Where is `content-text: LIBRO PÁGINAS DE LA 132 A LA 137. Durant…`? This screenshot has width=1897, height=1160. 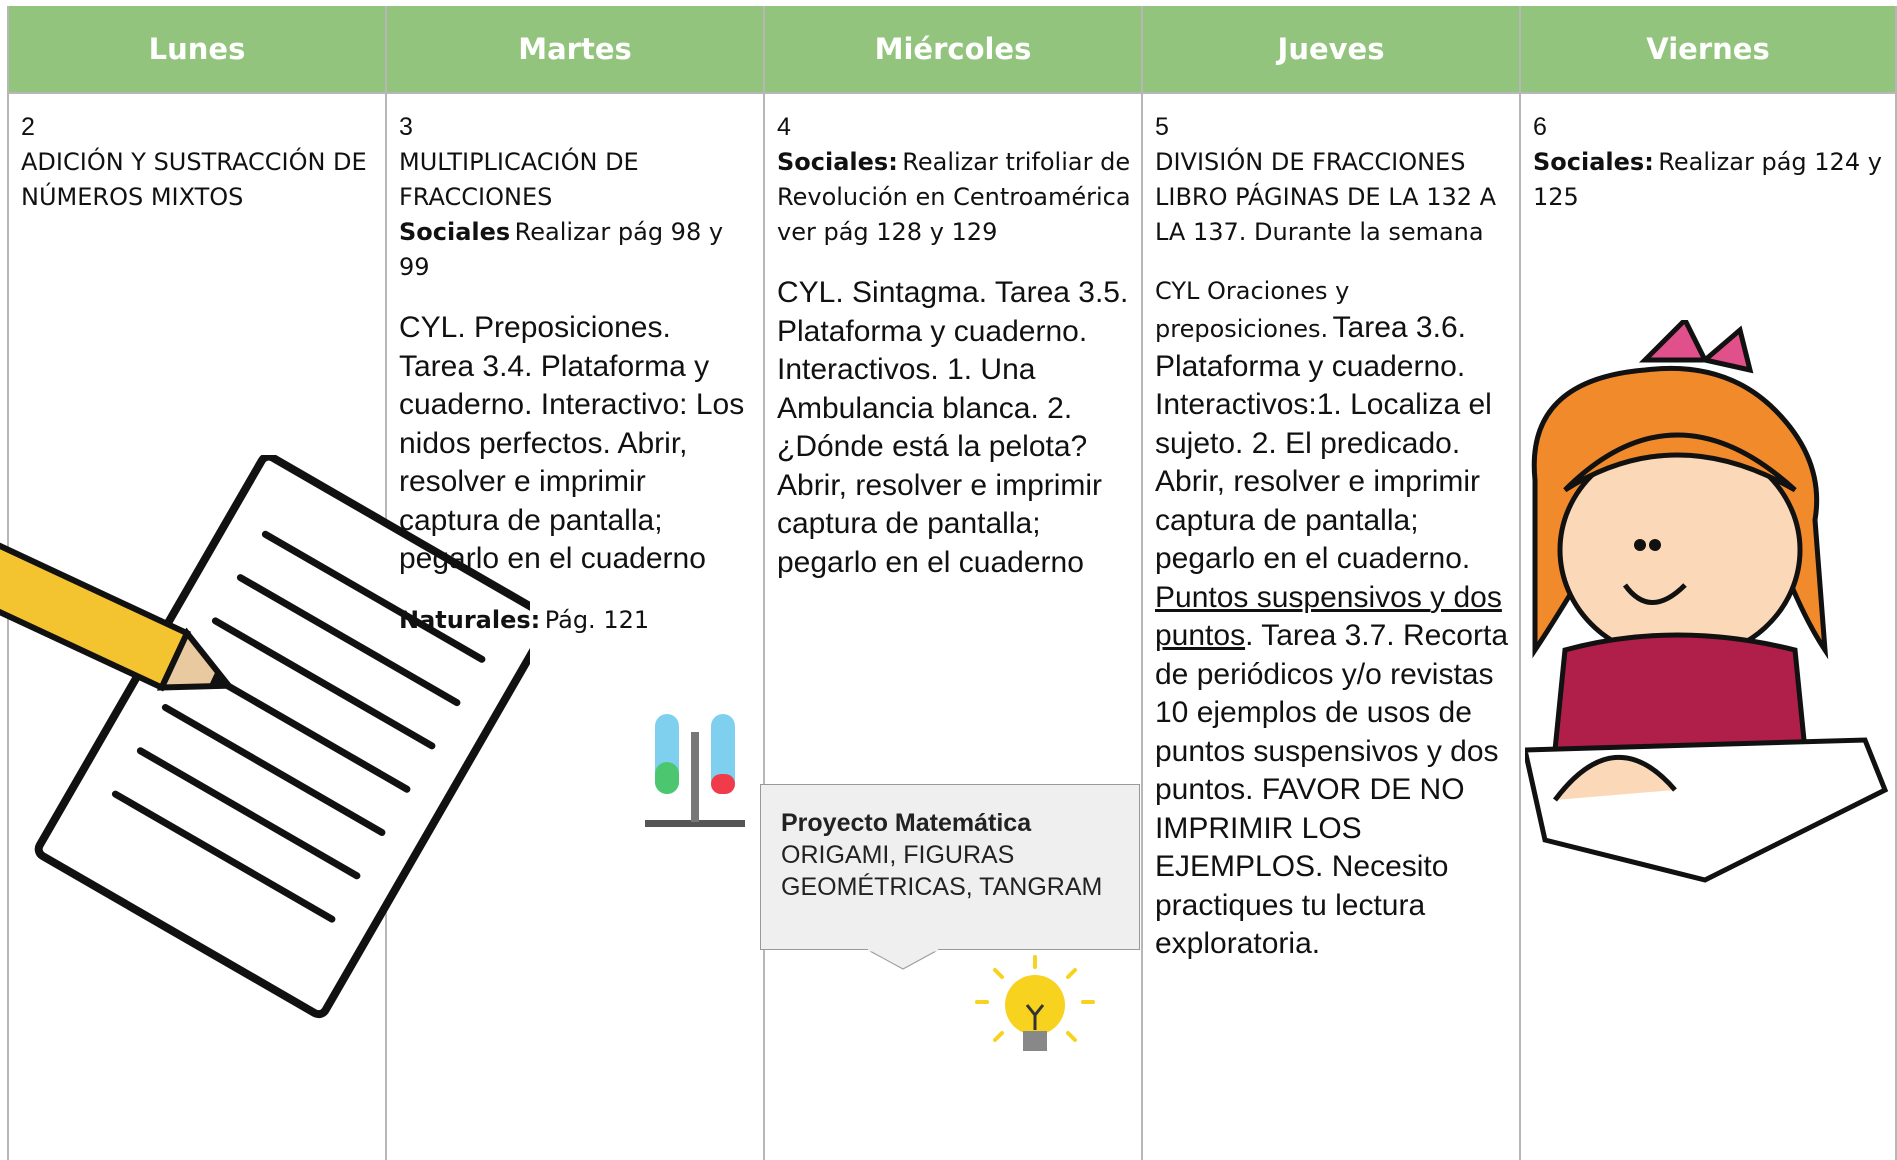 content-text: LIBRO PÁGINAS DE LA 132 A LA 137. Durant… is located at coordinates (1326, 214).